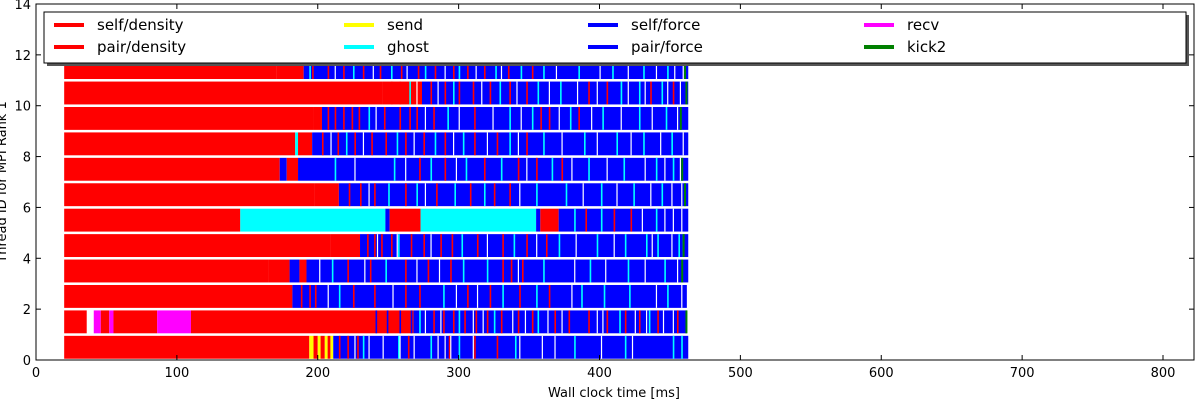 Image resolution: width=1200 pixels, height=400 pixels. Describe the element at coordinates (680, 118) in the screenshot. I see `kick2-mark` at that location.